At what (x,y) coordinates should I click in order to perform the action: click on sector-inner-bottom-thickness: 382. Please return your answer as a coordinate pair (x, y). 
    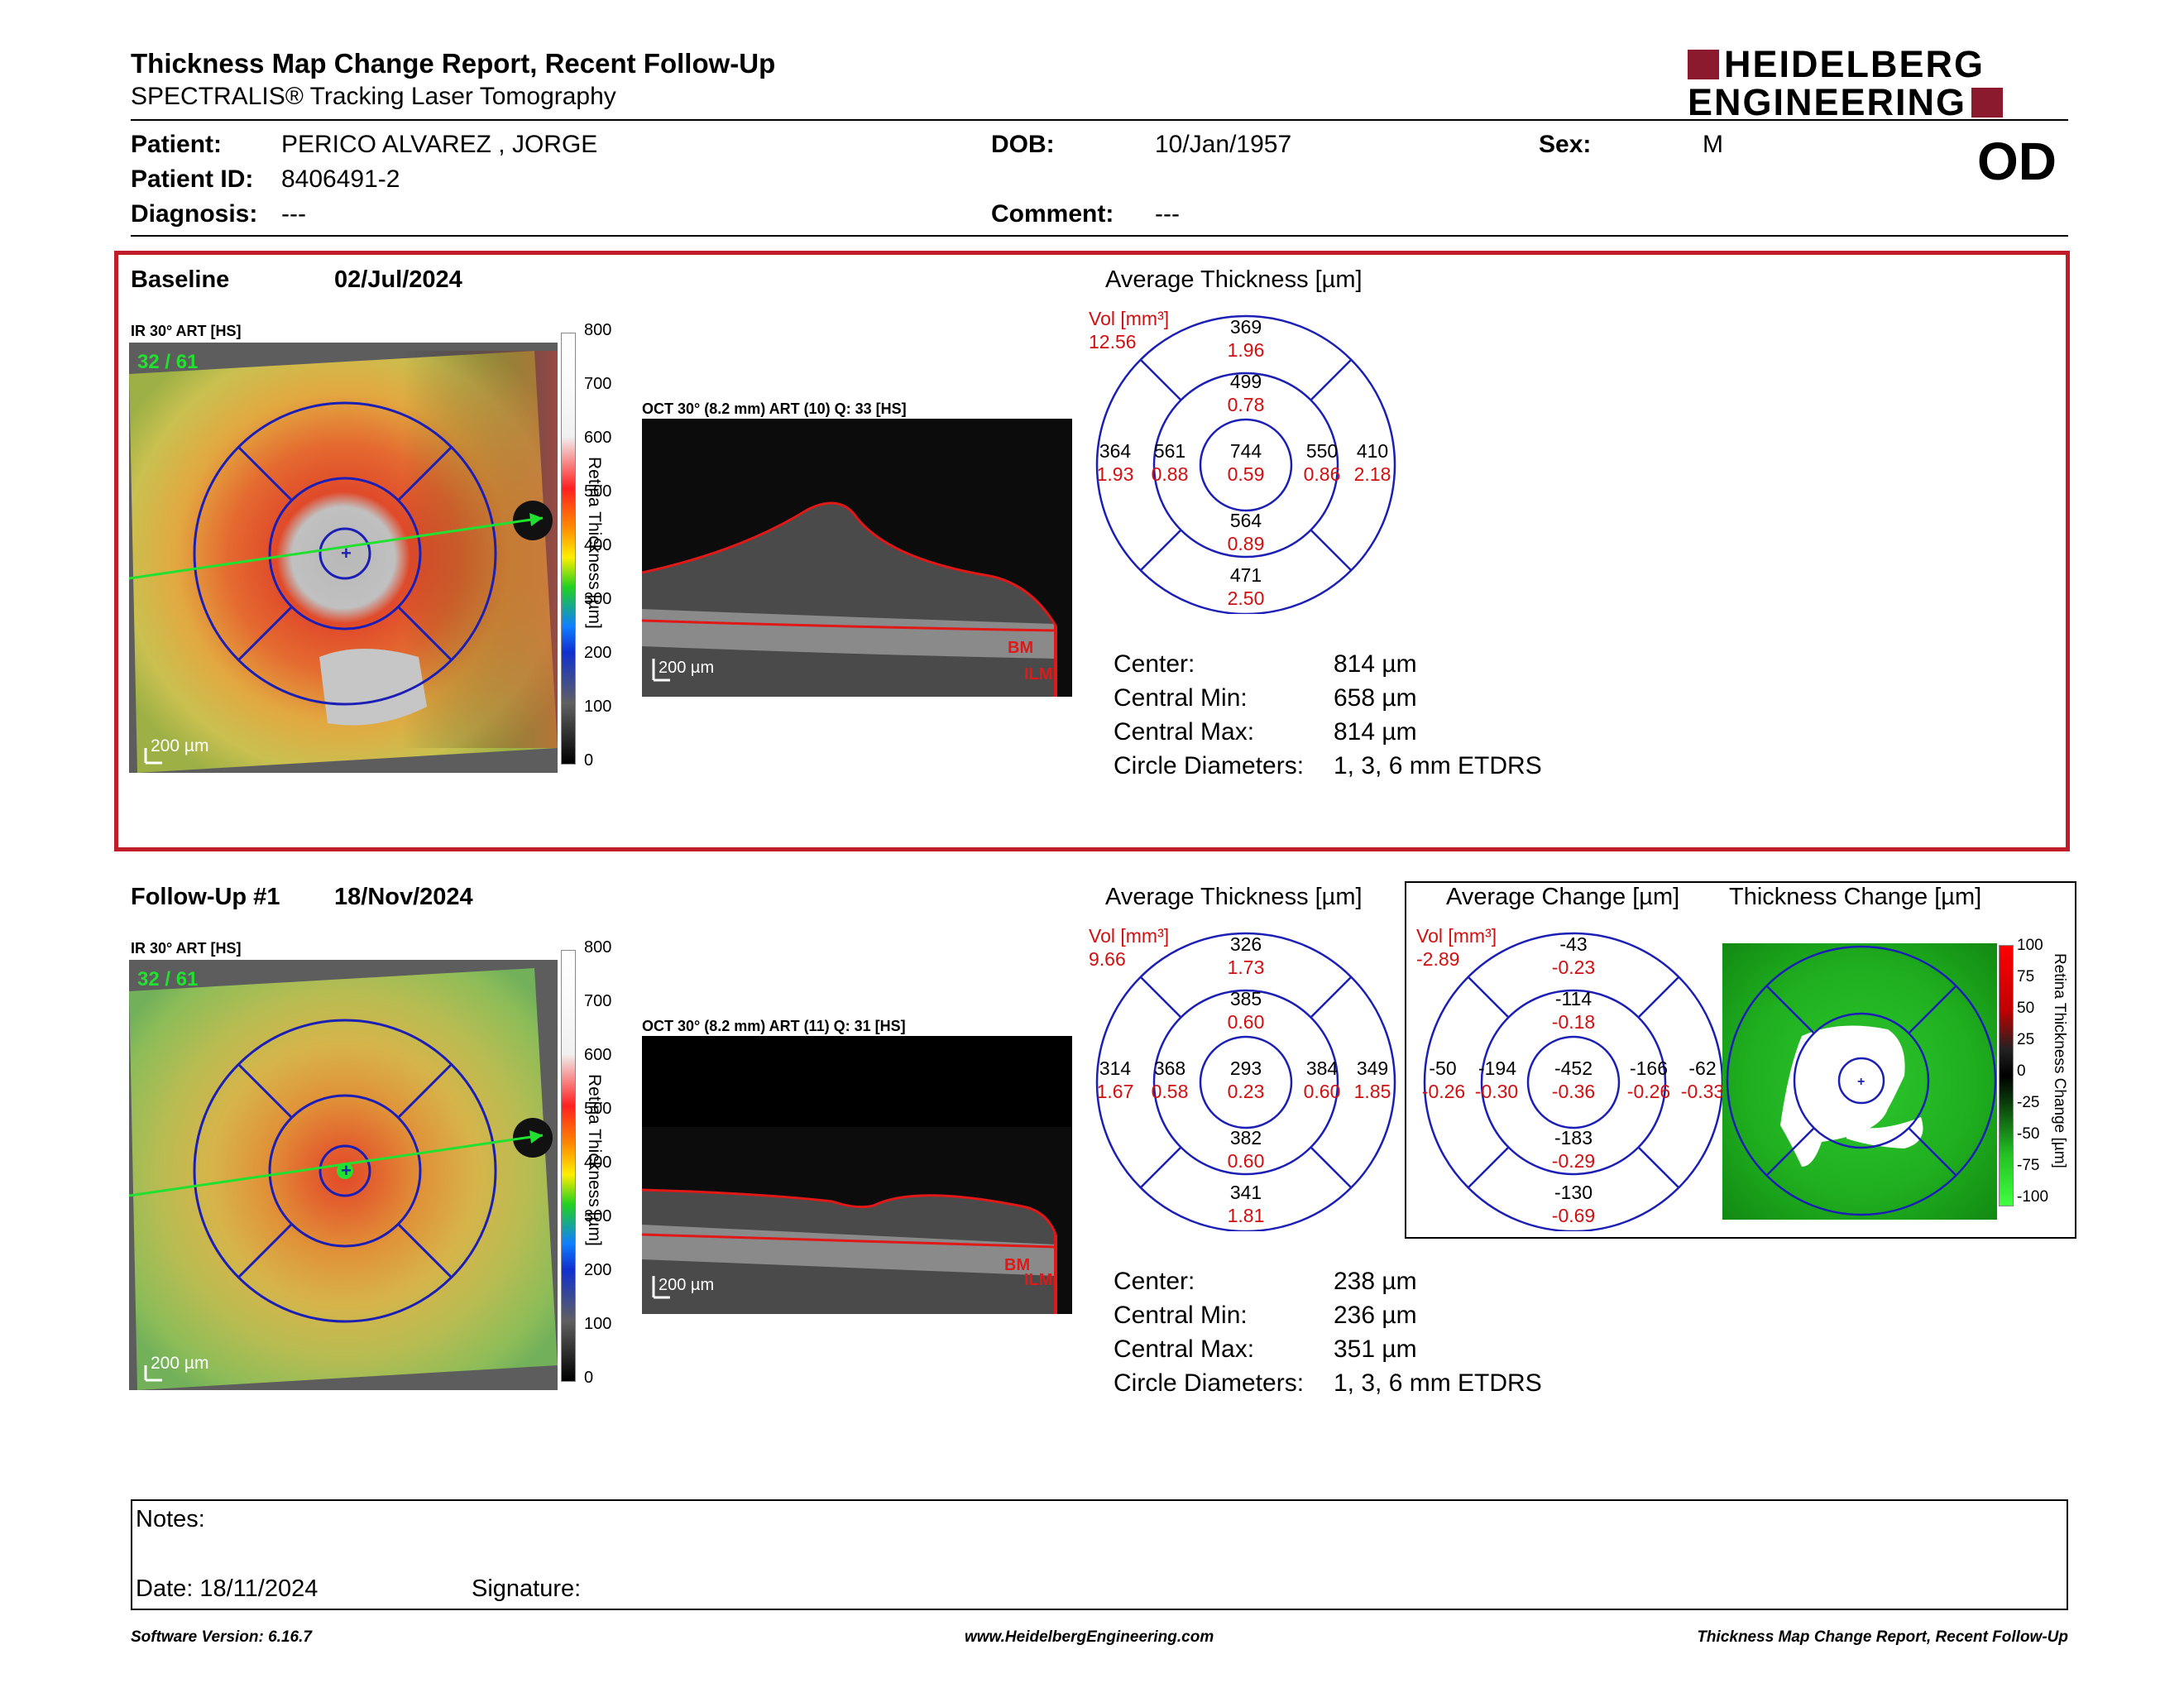
    Looking at the image, I should click on (1245, 1138).